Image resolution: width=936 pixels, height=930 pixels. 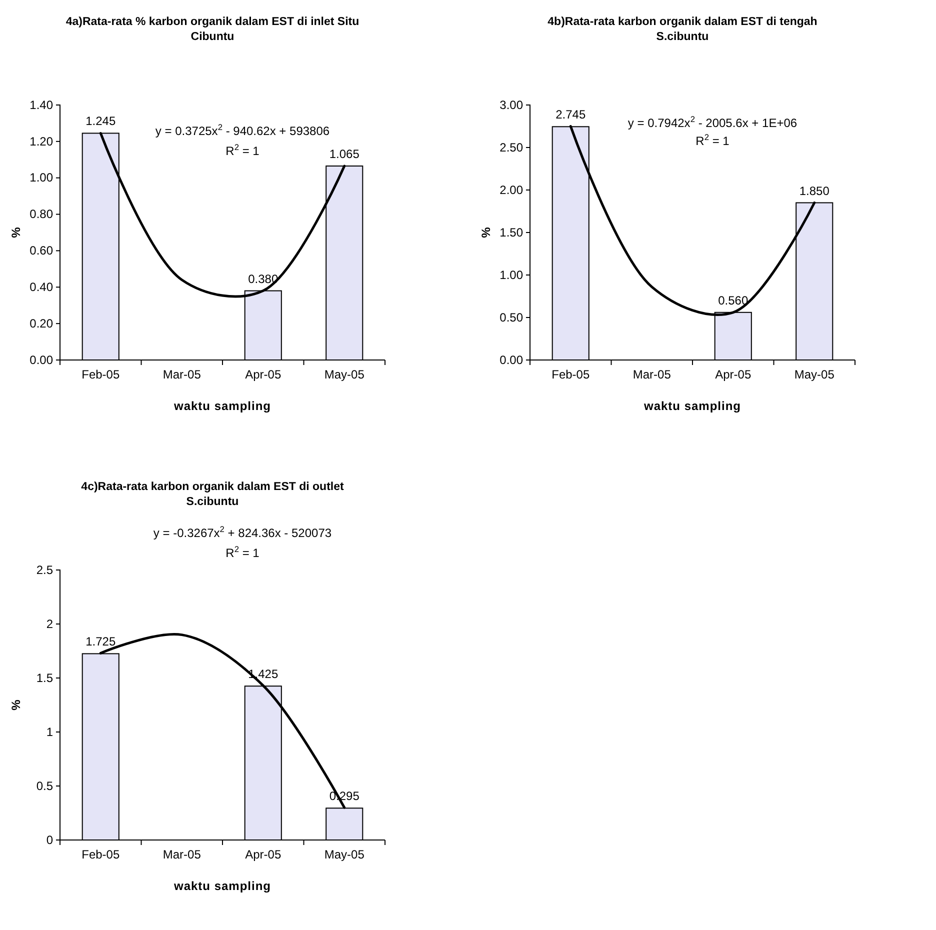 What do you see at coordinates (213, 29) in the screenshot?
I see `chart-title: 4a)Rata-rata % karbon organik dalam EST di inlet Situ Cibuntu` at bounding box center [213, 29].